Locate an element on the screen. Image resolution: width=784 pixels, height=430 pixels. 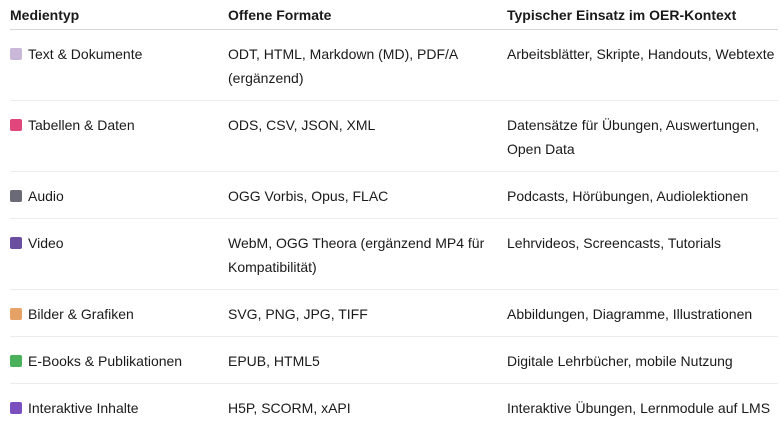
cell-use: Interaktive Übungen, Lernmodule auf LMS is located at coordinates (642, 407).